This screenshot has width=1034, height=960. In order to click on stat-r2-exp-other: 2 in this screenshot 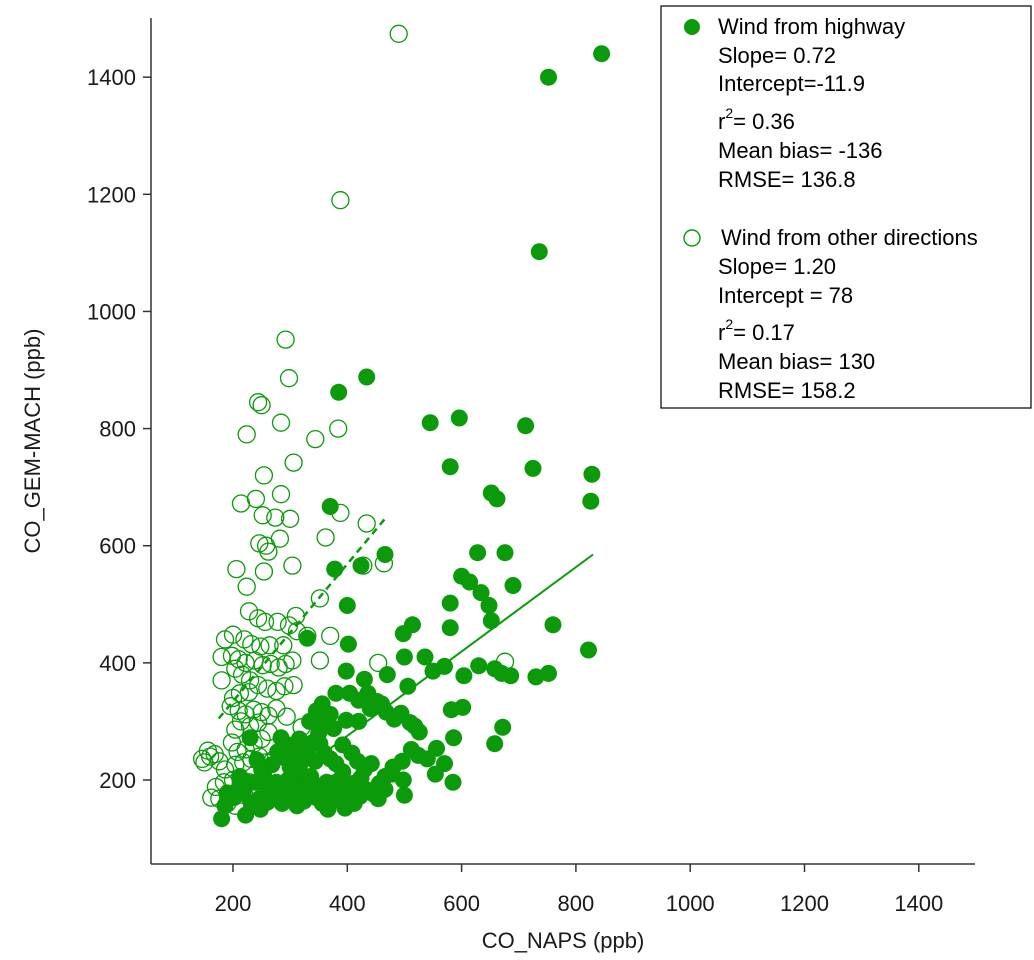, I will do `click(729, 324)`.